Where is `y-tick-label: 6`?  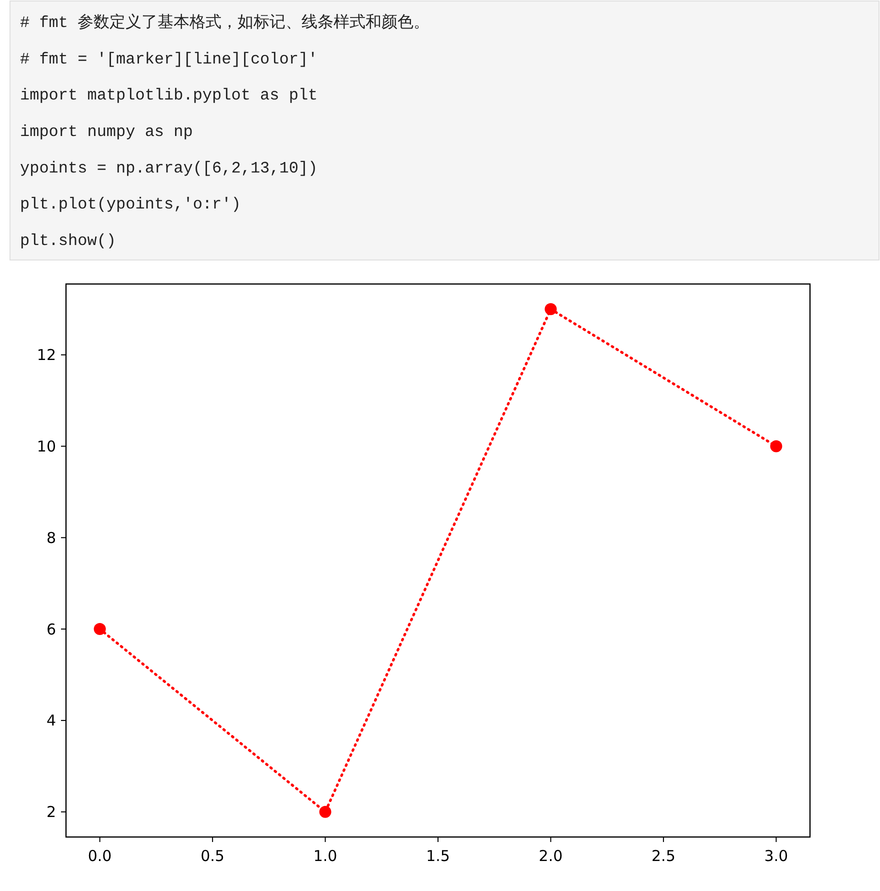 y-tick-label: 6 is located at coordinates (51, 629).